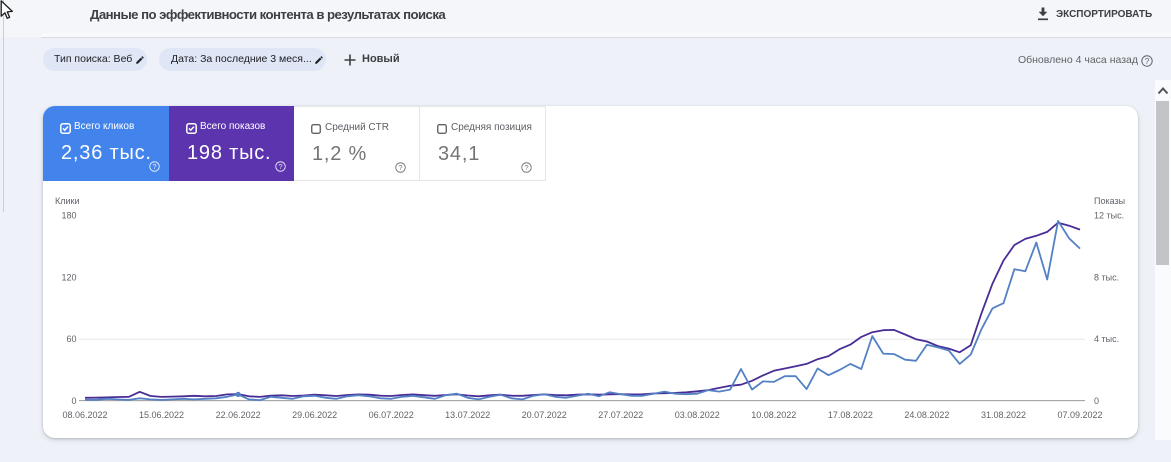 The image size is (1171, 462). I want to click on svg-text: 13.07.2022, so click(467, 415).